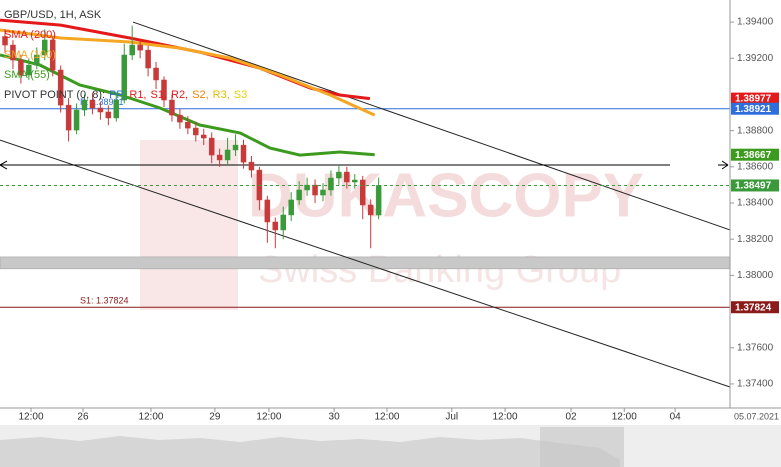  Describe the element at coordinates (30, 55) in the screenshot. I see `legend-entry: SMA (100)` at that location.